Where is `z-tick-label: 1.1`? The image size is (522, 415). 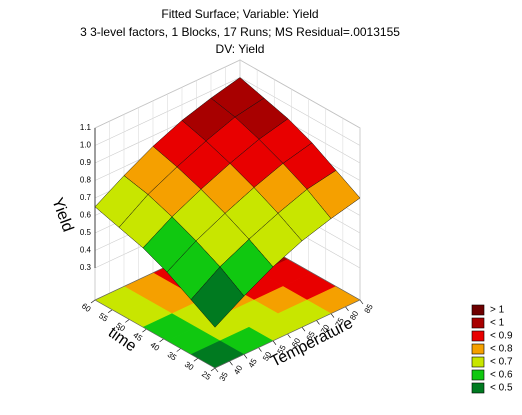
z-tick-label: 1.1 is located at coordinates (86, 127).